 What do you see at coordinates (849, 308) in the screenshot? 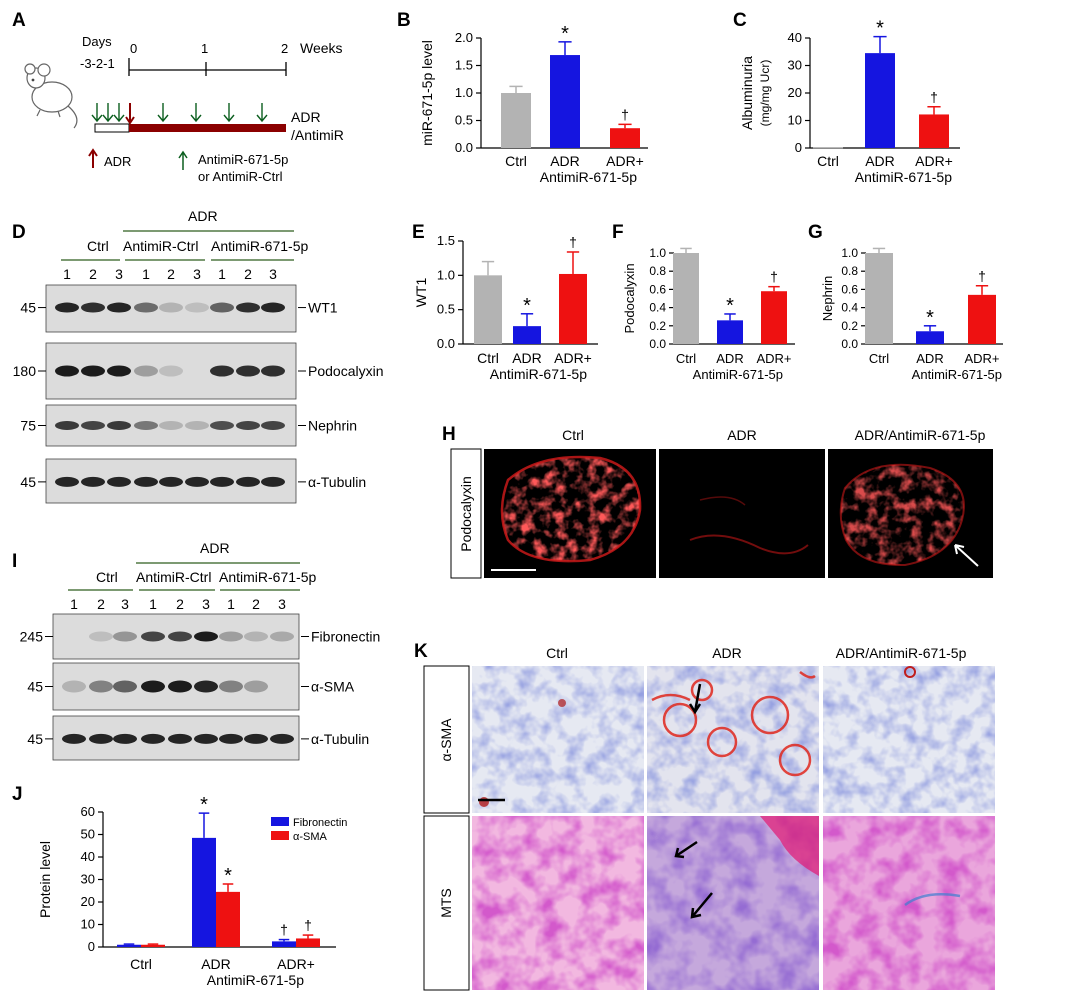
I see `y-tick-label: 0.4` at bounding box center [849, 308].